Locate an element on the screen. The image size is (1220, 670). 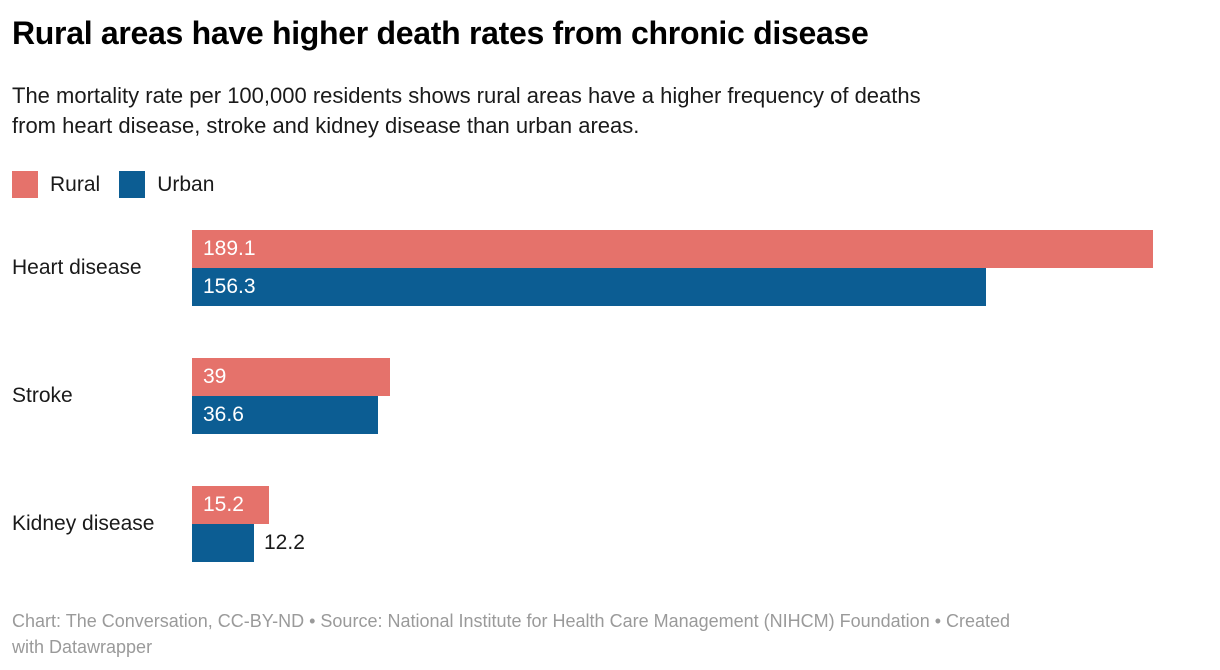
category-label: Heart disease is located at coordinates (77, 267).